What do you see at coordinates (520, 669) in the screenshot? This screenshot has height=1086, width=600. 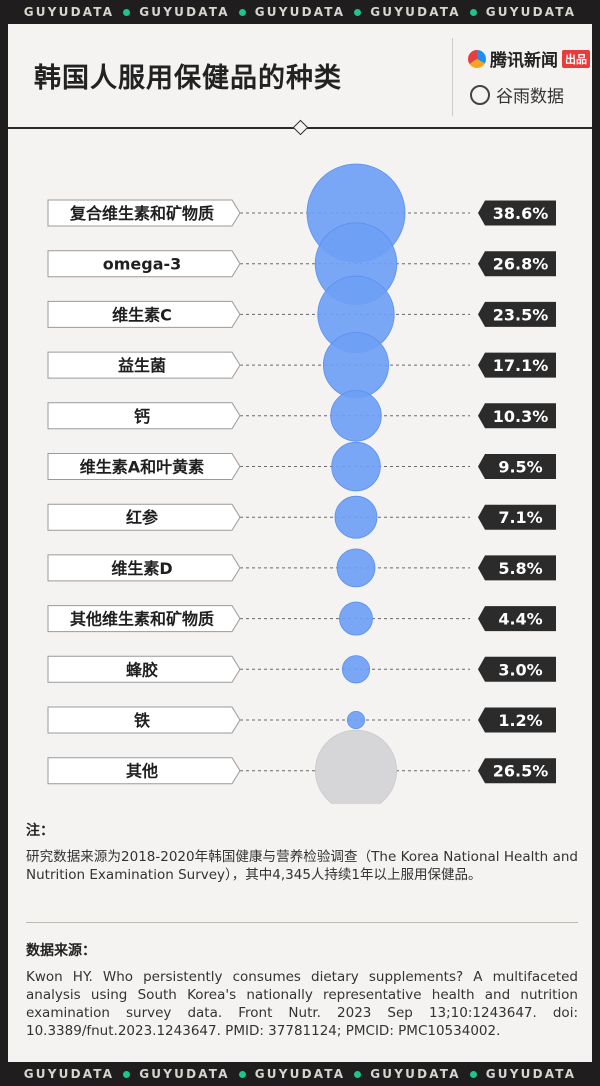 I see `value-text: 3.0%` at bounding box center [520, 669].